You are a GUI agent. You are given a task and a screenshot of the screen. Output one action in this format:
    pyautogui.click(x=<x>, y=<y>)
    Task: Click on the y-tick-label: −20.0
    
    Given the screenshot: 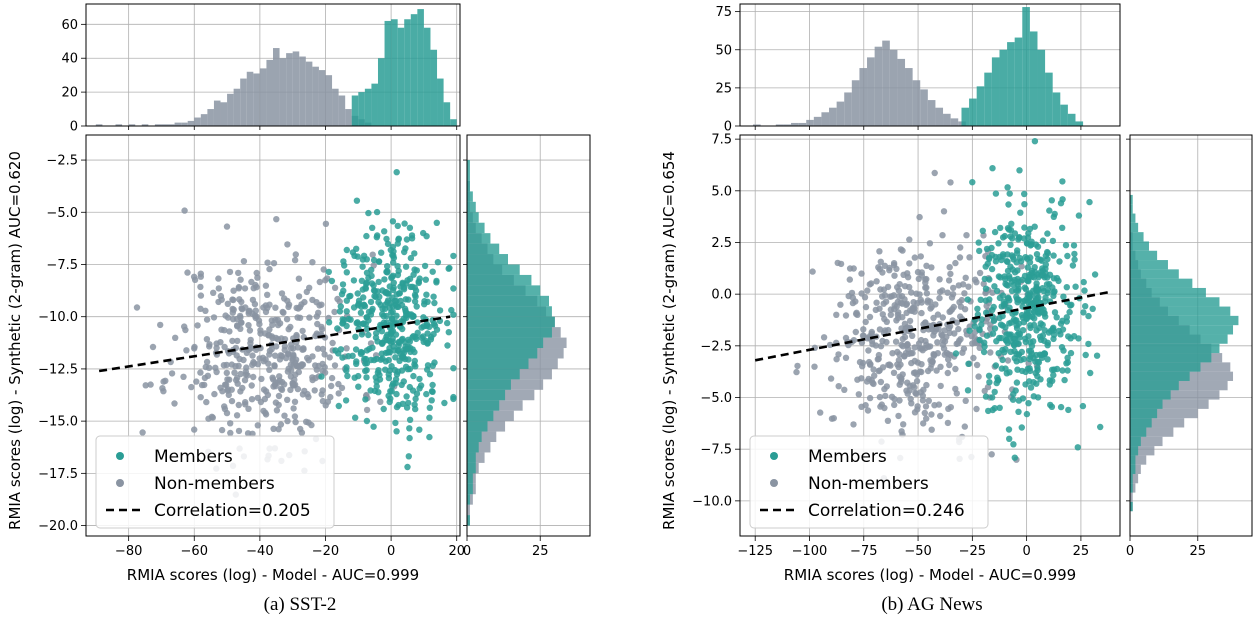 What is the action you would take?
    pyautogui.click(x=58, y=526)
    